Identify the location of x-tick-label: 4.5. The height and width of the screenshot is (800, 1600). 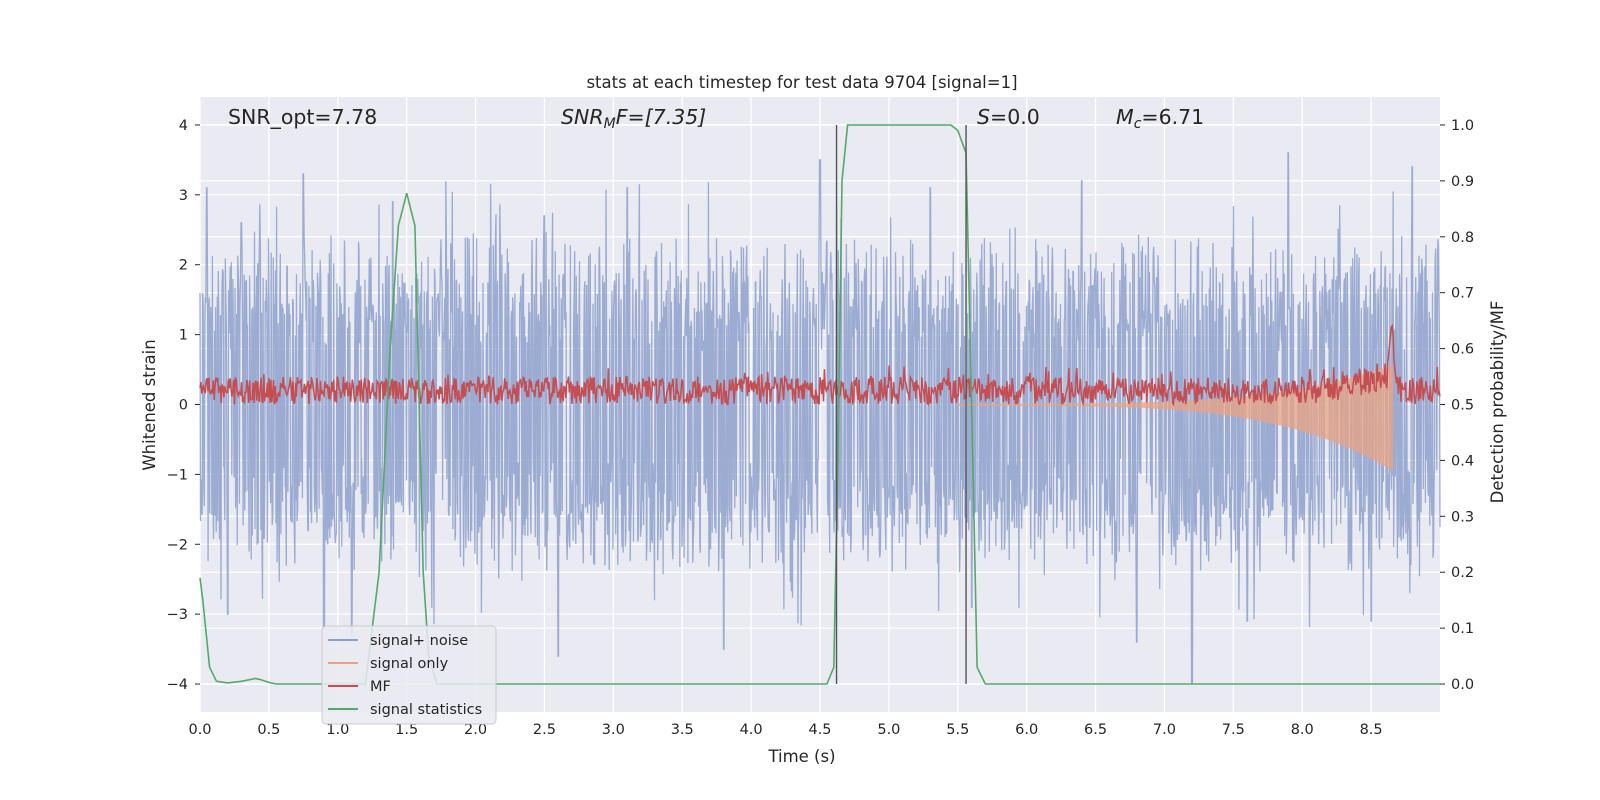
(819, 730).